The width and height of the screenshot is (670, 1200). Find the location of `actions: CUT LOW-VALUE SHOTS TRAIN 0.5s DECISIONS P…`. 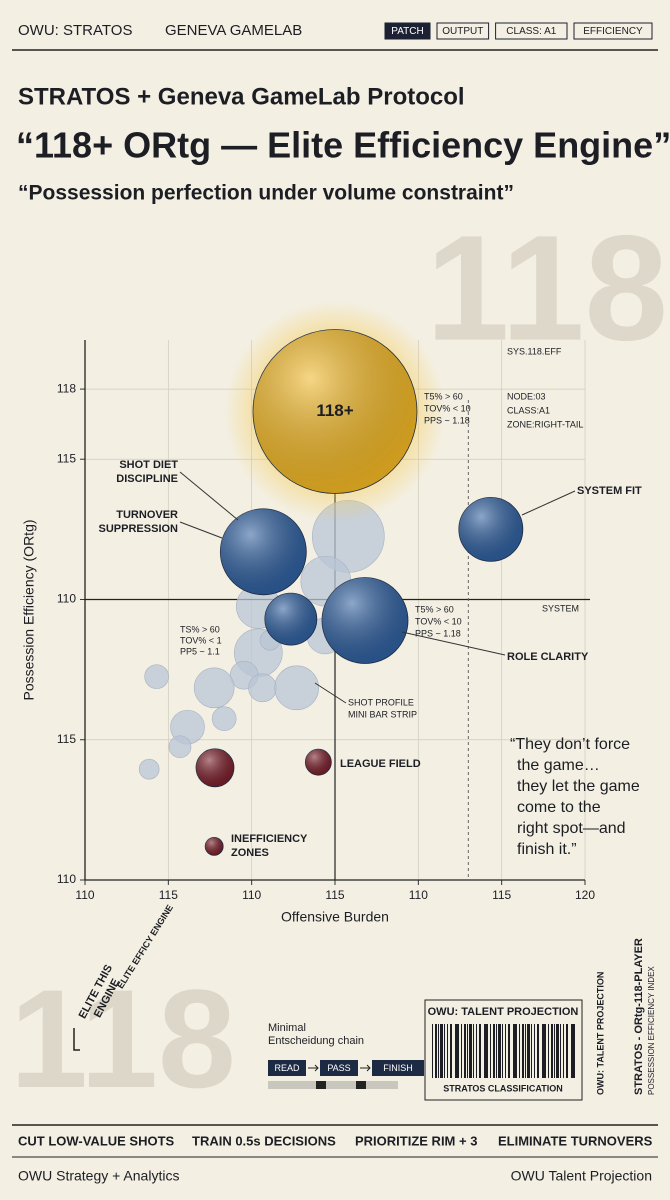

actions: CUT LOW-VALUE SHOTS TRAIN 0.5s DECISIONS P… is located at coordinates (335, 1140).